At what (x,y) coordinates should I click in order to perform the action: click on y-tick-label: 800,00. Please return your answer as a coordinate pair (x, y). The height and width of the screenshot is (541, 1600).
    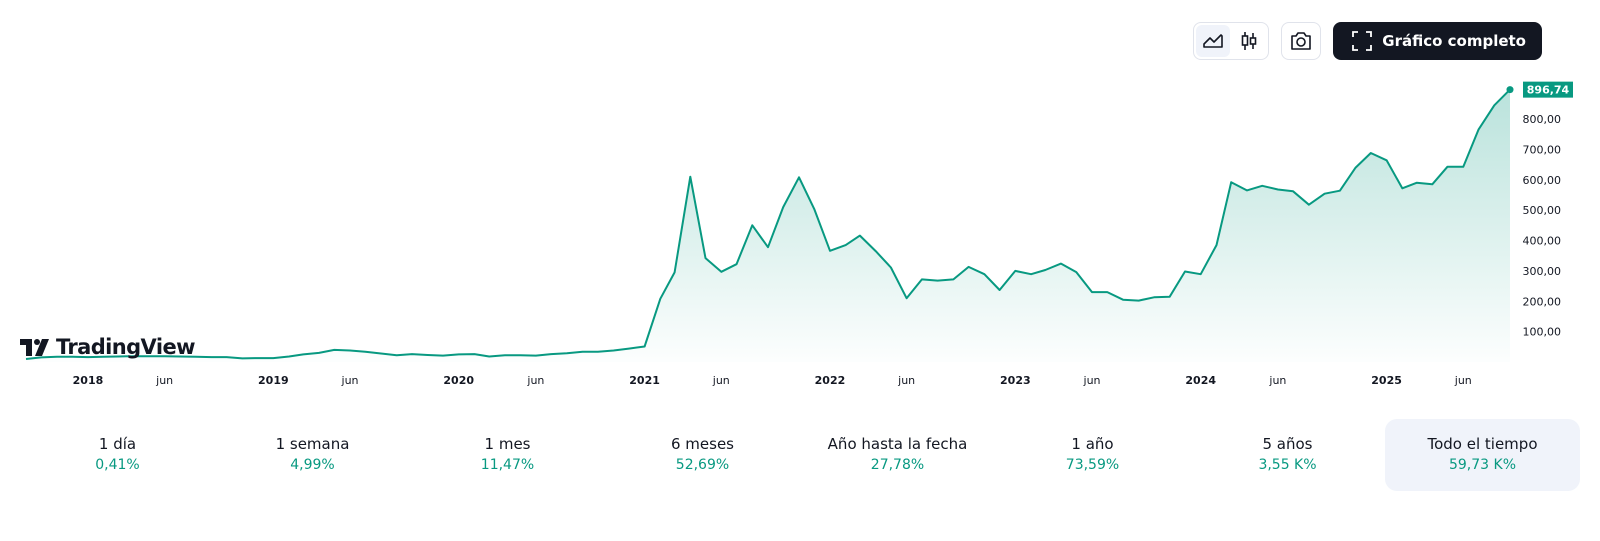
    Looking at the image, I should click on (1542, 119).